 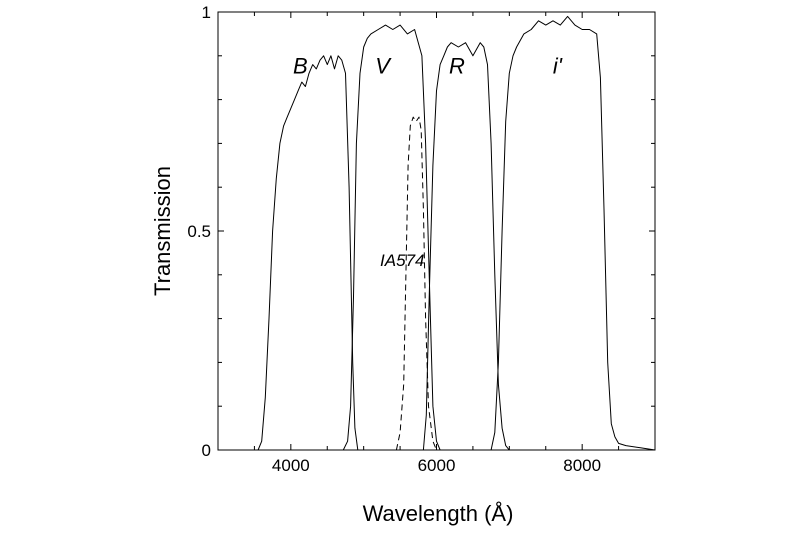 What do you see at coordinates (457, 65) in the screenshot?
I see `label-r: R` at bounding box center [457, 65].